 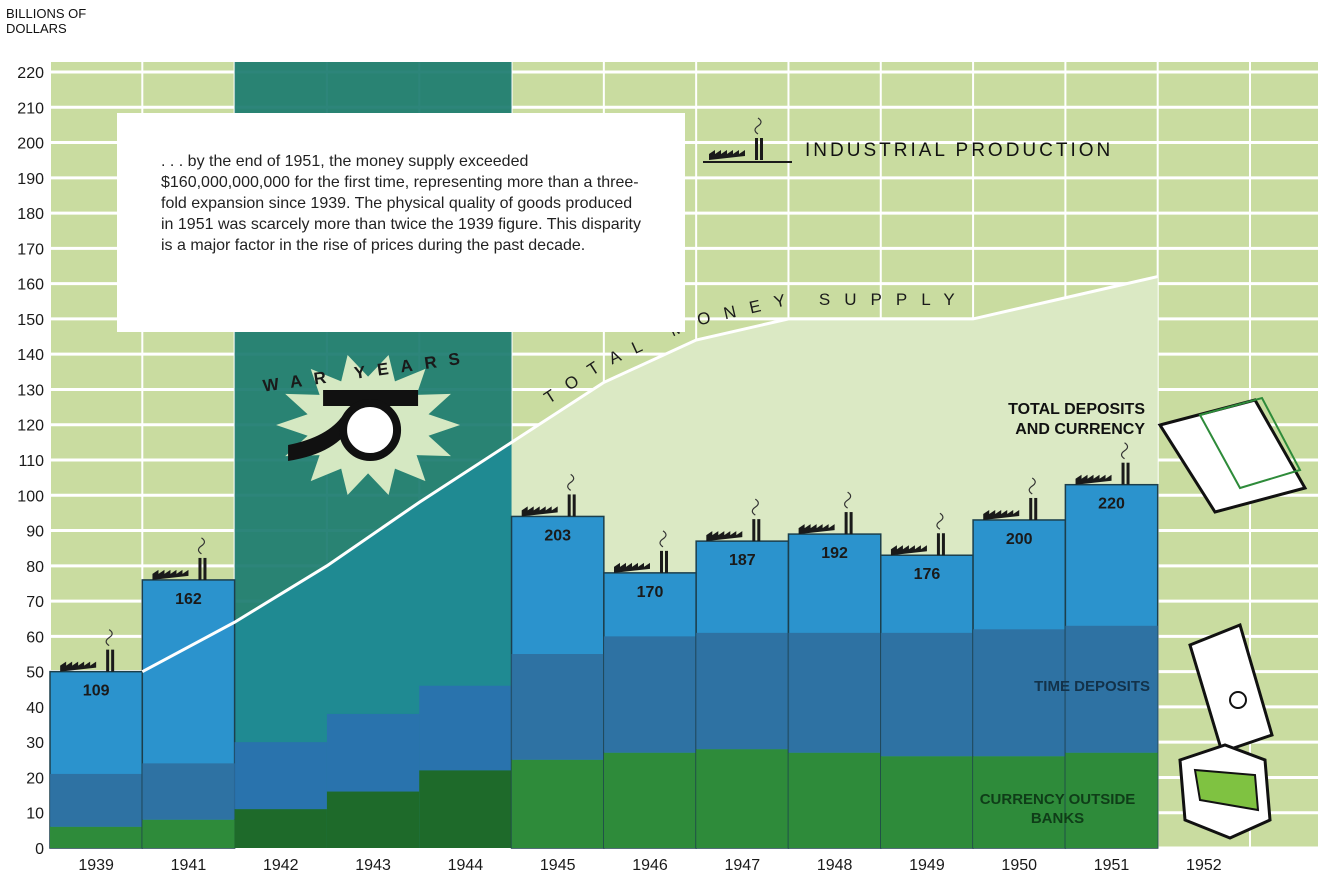 What do you see at coordinates (281, 865) in the screenshot?
I see `x-tick-label: 1942` at bounding box center [281, 865].